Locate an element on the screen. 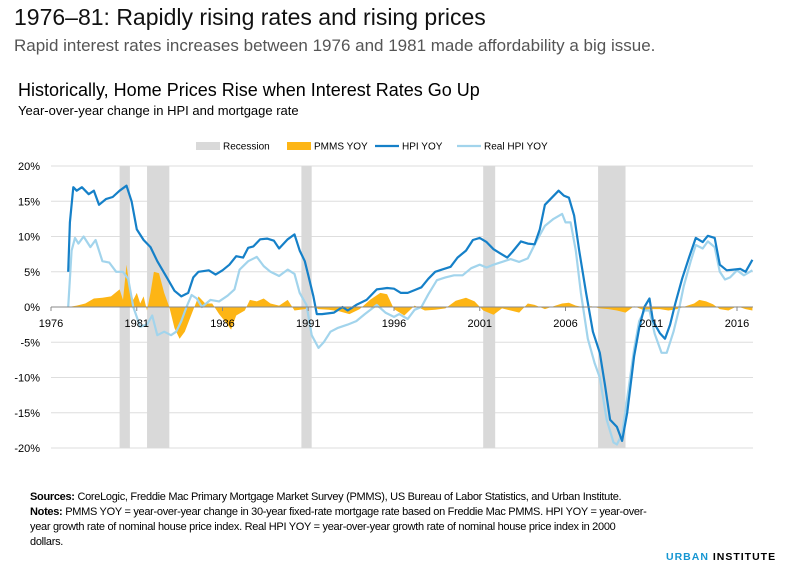 The width and height of the screenshot is (794, 579). x-tick-label: 2016 is located at coordinates (737, 324).